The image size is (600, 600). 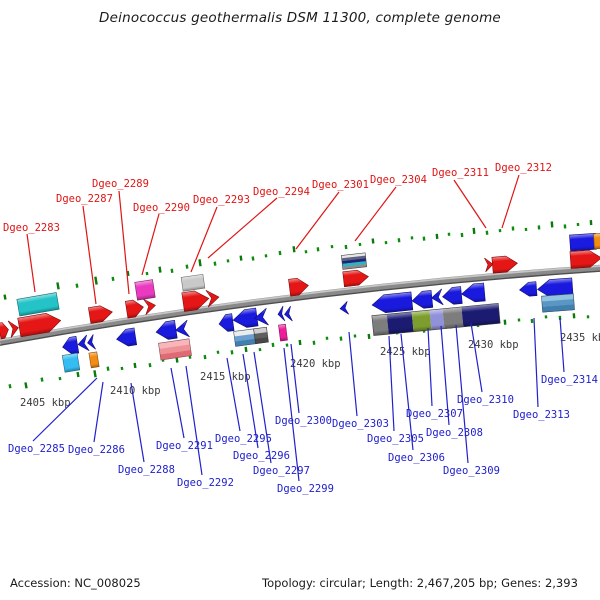 What do you see at coordinates (541, 415) in the screenshot?
I see `gene-label-bottom: Dgeo_2313` at bounding box center [541, 415].